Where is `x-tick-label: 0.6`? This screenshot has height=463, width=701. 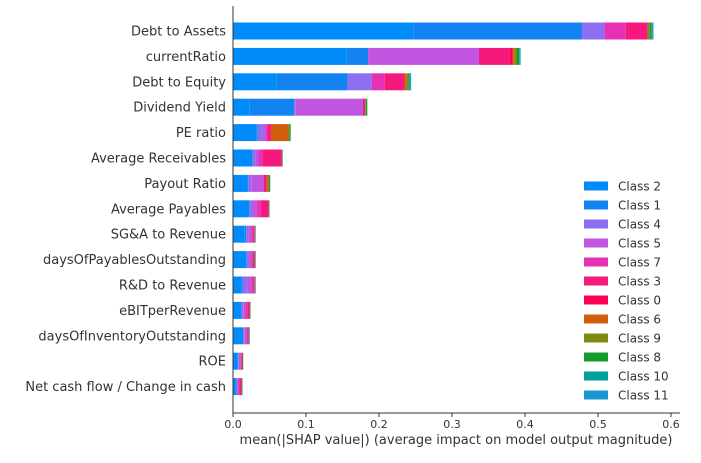 x-tick-label: 0.6 is located at coordinates (671, 424).